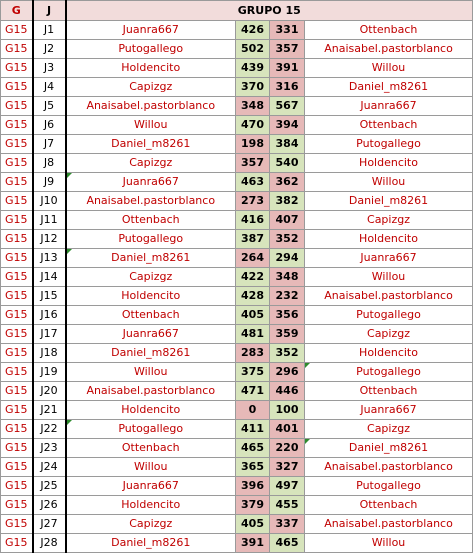  Describe the element at coordinates (48, 486) in the screenshot. I see `round-cell: J25` at that location.